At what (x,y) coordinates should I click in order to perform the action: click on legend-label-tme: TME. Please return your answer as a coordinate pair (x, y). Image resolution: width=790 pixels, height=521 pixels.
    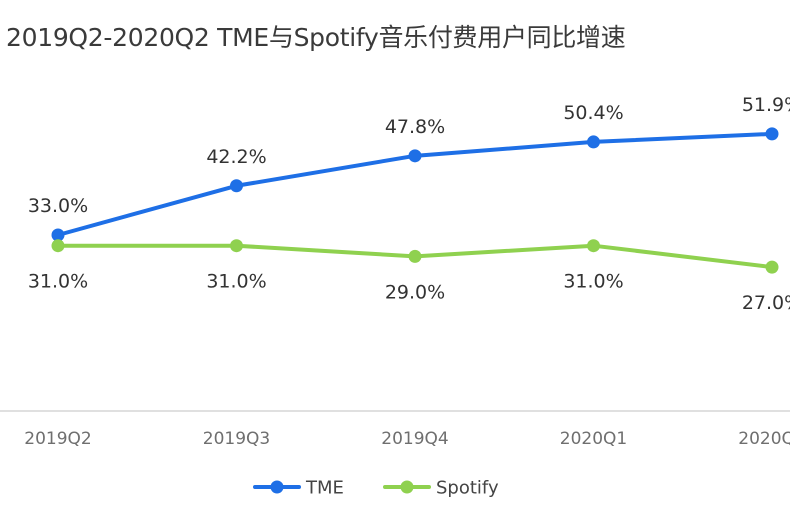
    Looking at the image, I should click on (324, 488).